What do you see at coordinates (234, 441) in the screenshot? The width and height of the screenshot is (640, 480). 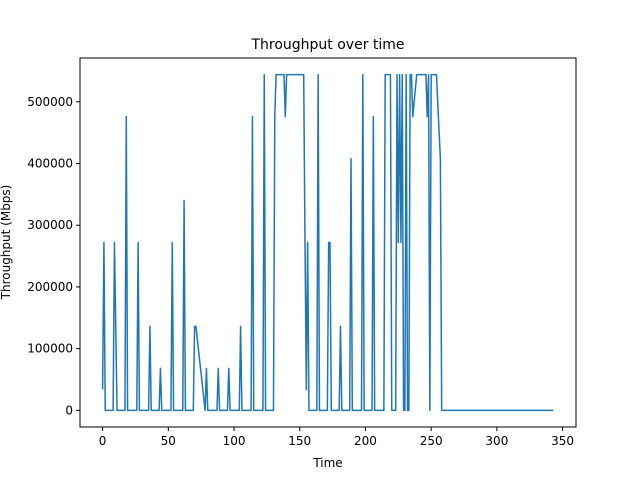 I see `x-tick-label: 100` at bounding box center [234, 441].